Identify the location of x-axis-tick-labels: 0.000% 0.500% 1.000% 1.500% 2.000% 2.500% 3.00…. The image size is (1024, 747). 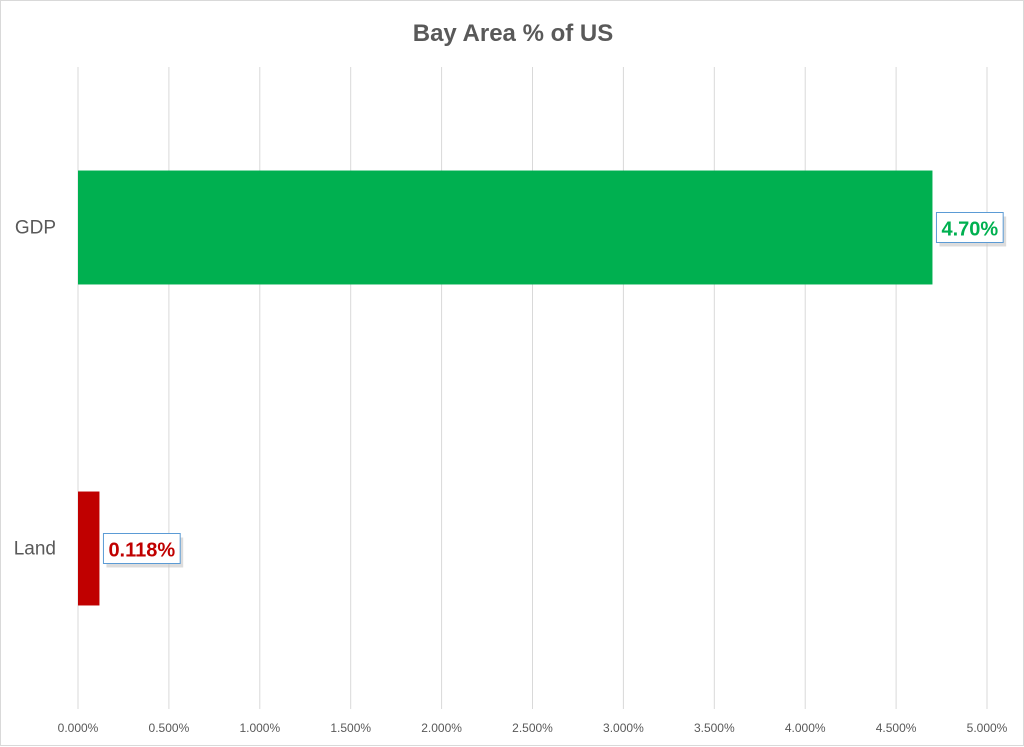
(533, 728).